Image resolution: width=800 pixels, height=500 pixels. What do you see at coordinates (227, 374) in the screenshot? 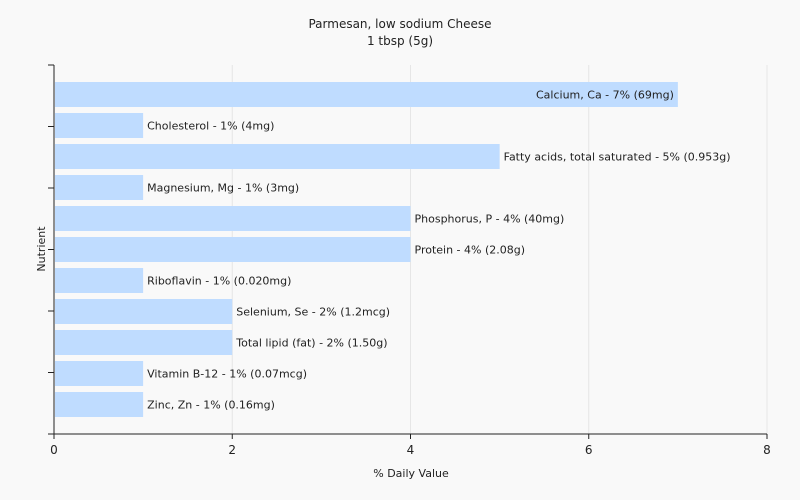
I see `bar-label: Vitamin B-12 - 1% (0.07mcg)` at bounding box center [227, 374].